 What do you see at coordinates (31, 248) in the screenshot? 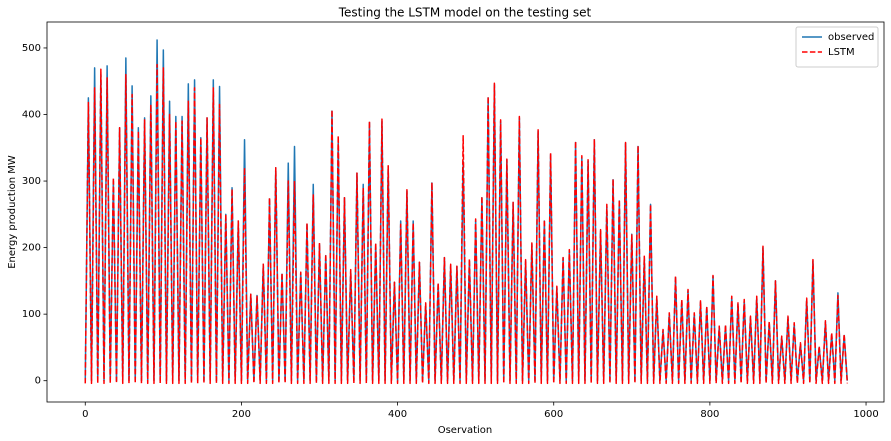
I see `y-tick-label: 200` at bounding box center [31, 248].